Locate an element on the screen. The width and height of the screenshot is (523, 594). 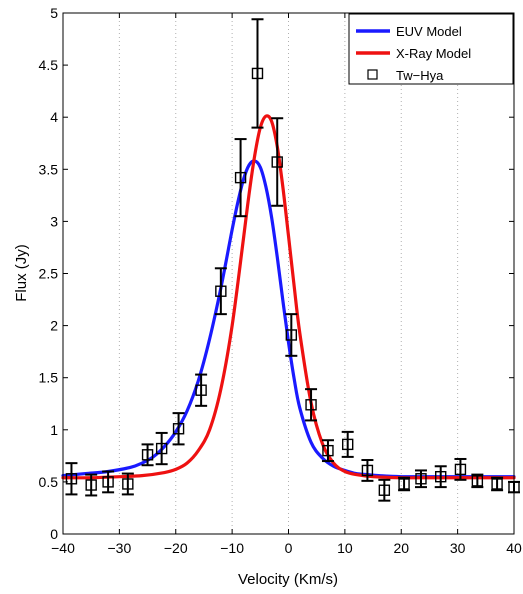
y-axis-title: Flux (Jy) is located at coordinates (21, 273).